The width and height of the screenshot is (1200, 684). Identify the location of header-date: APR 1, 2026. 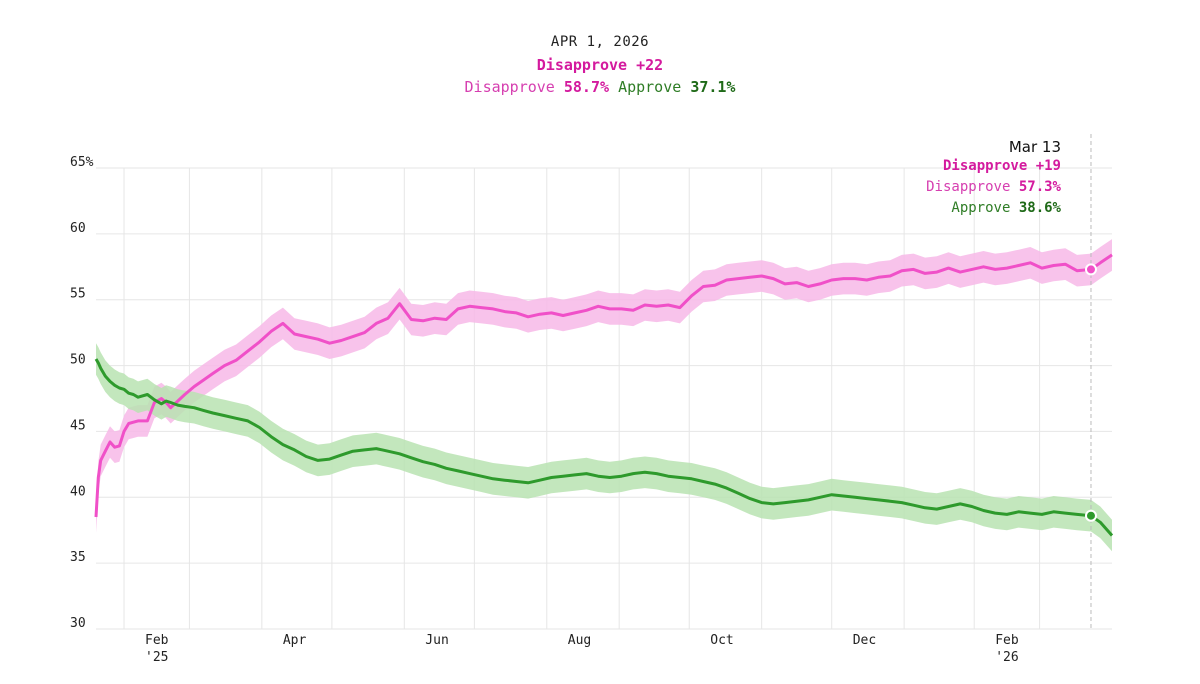
(600, 42).